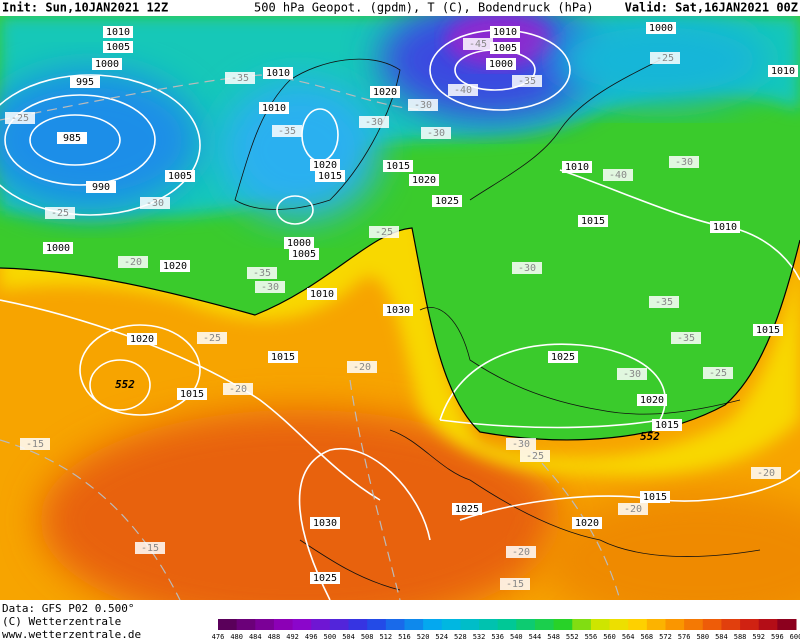  I want to click on header-bar, so click(400, 8).